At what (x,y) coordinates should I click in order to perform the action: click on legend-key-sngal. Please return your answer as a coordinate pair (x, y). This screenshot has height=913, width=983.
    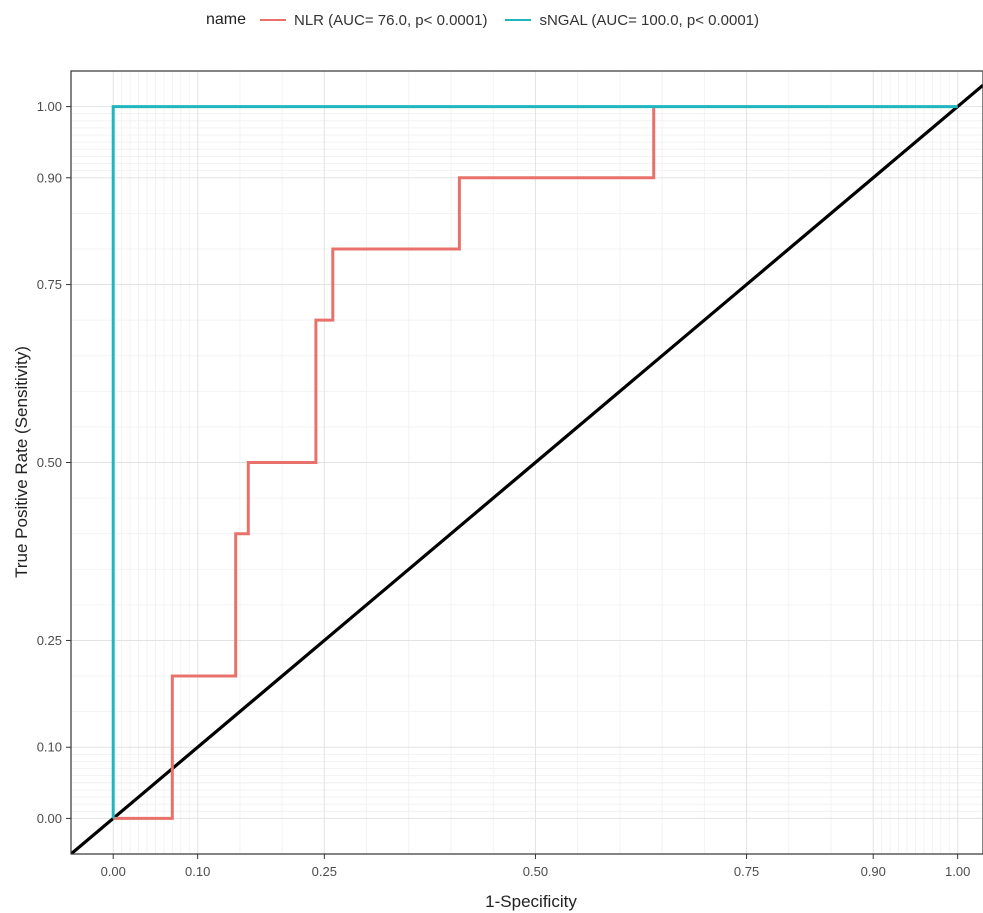
    Looking at the image, I should click on (518, 20).